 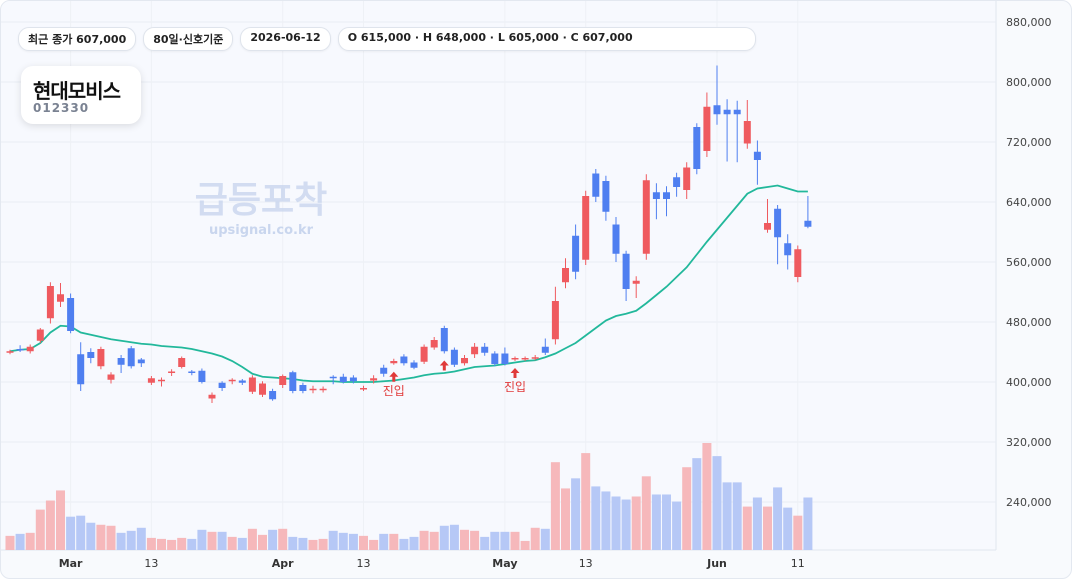 What do you see at coordinates (188, 39) in the screenshot?
I see `chip: 80일·신호기준` at bounding box center [188, 39].